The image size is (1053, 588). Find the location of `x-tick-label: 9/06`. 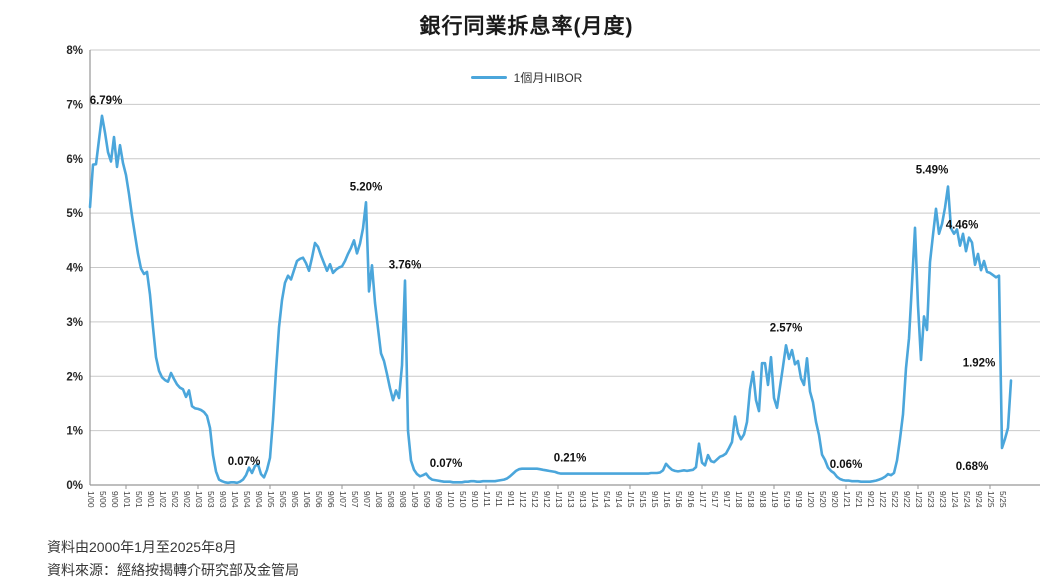

x-tick-label: 9/06 is located at coordinates (331, 499).